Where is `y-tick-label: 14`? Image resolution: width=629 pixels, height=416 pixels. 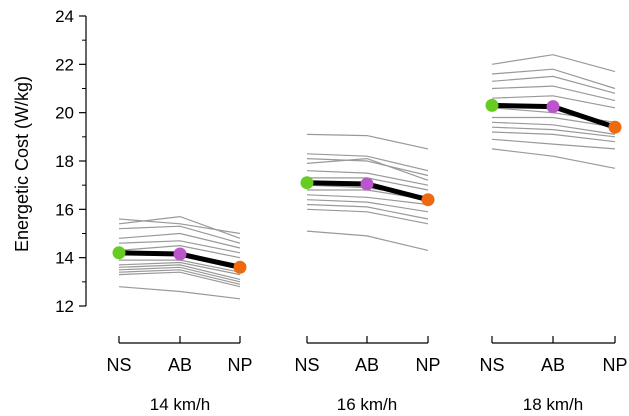 y-tick-label: 14 is located at coordinates (64, 258).